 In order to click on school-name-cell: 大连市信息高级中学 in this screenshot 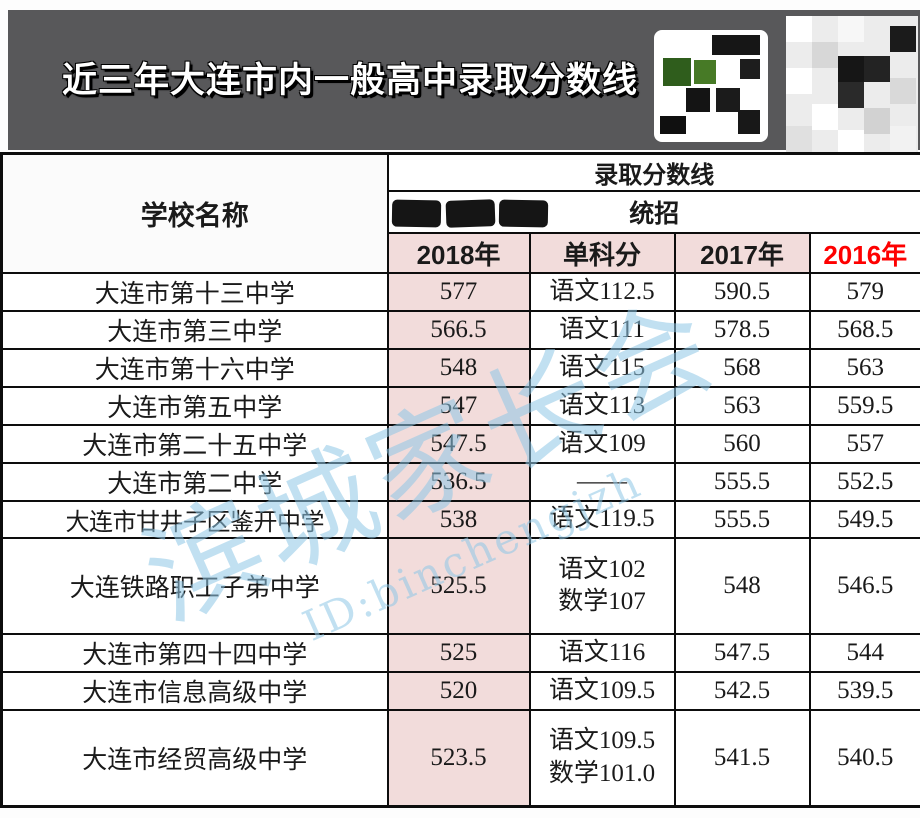, I will do `click(194, 691)`.